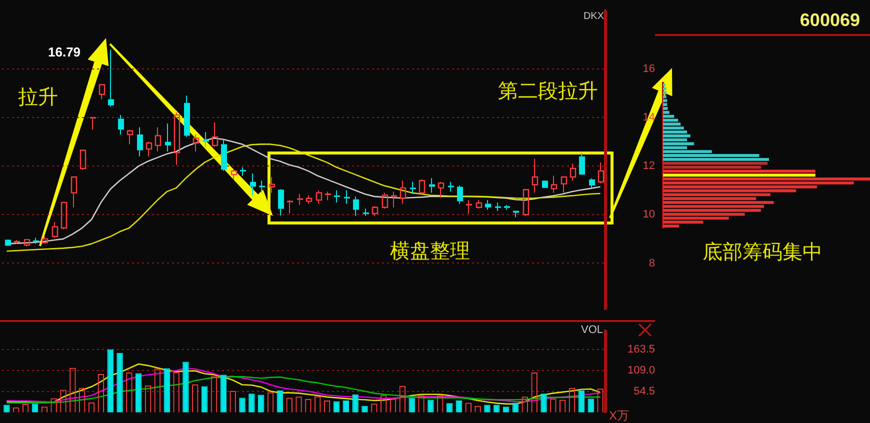 The width and height of the screenshot is (870, 423). I want to click on chart-title: VOL, so click(591, 330).